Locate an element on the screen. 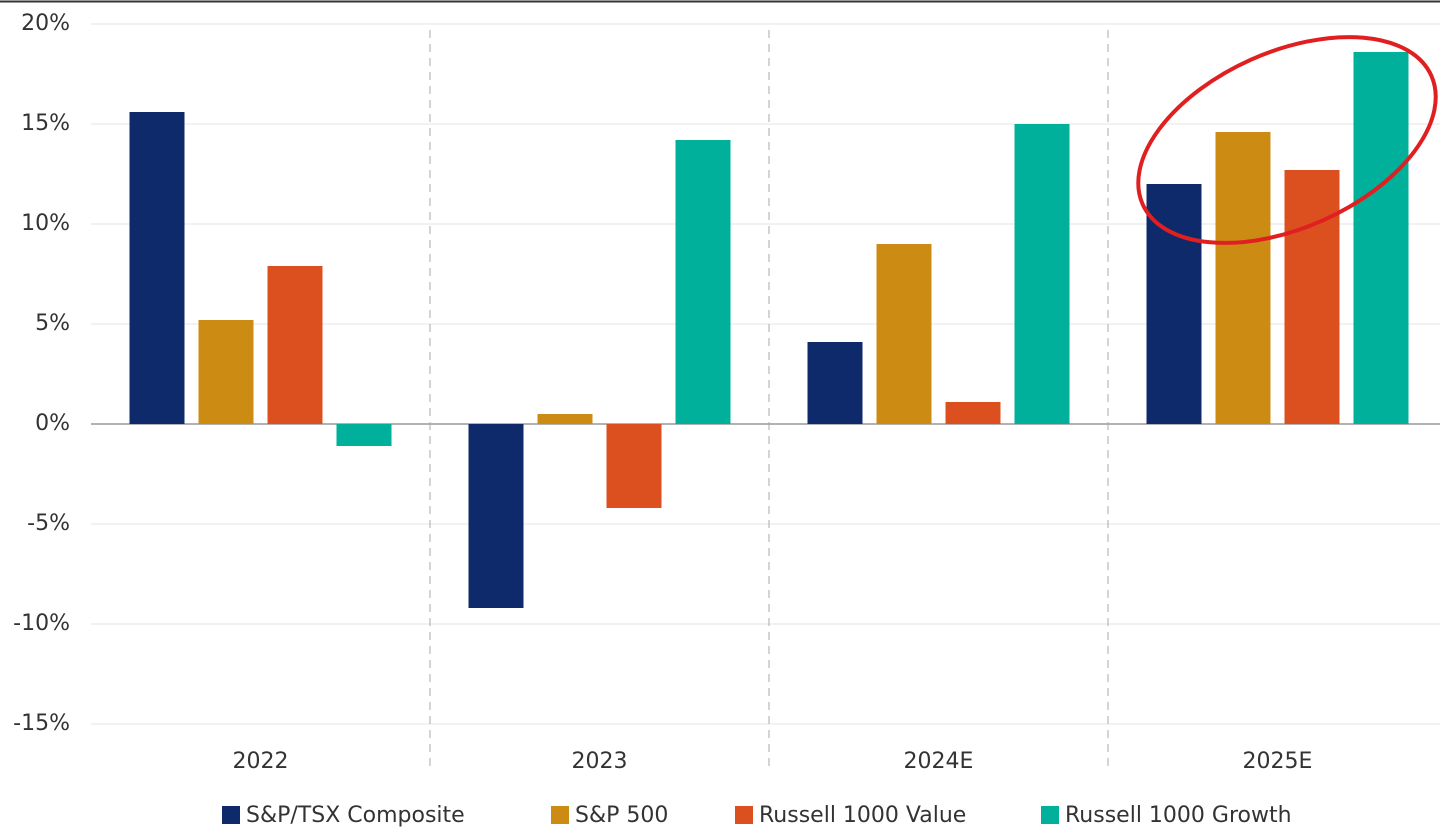 This screenshot has height=827, width=1440. legend-label: S&P 500 is located at coordinates (621, 815).